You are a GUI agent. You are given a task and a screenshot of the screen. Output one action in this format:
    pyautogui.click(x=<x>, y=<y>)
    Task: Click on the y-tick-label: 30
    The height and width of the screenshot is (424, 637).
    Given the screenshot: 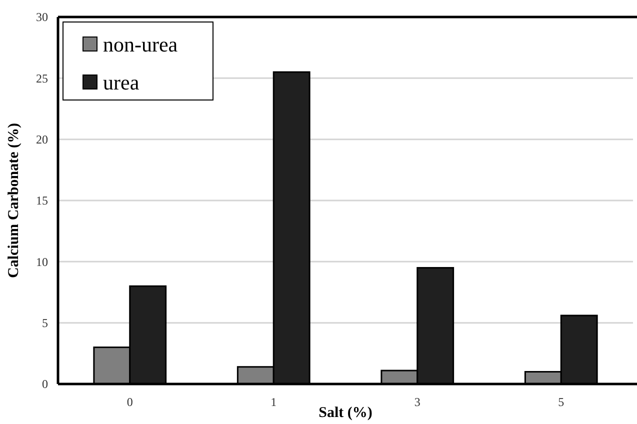 What is the action you would take?
    pyautogui.click(x=42, y=17)
    